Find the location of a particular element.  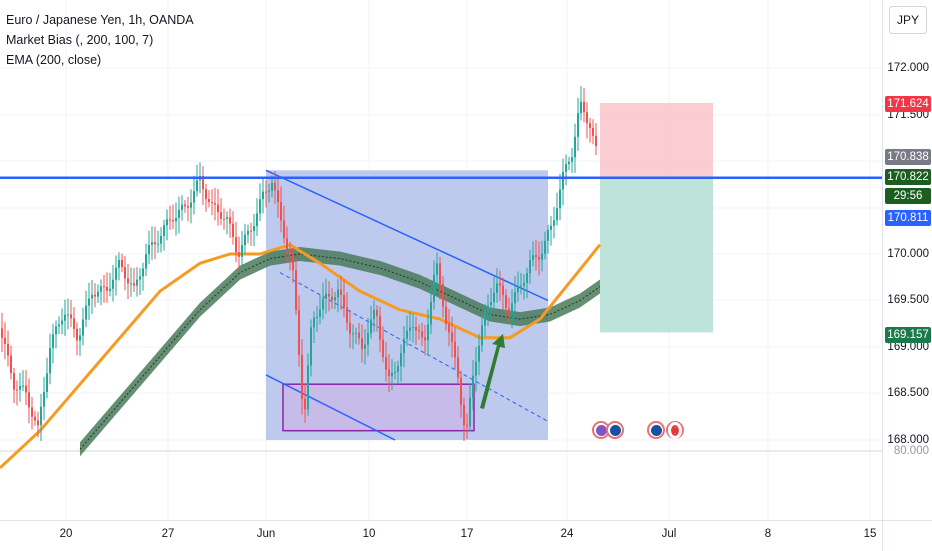

time-tick: 8 is located at coordinates (768, 534).